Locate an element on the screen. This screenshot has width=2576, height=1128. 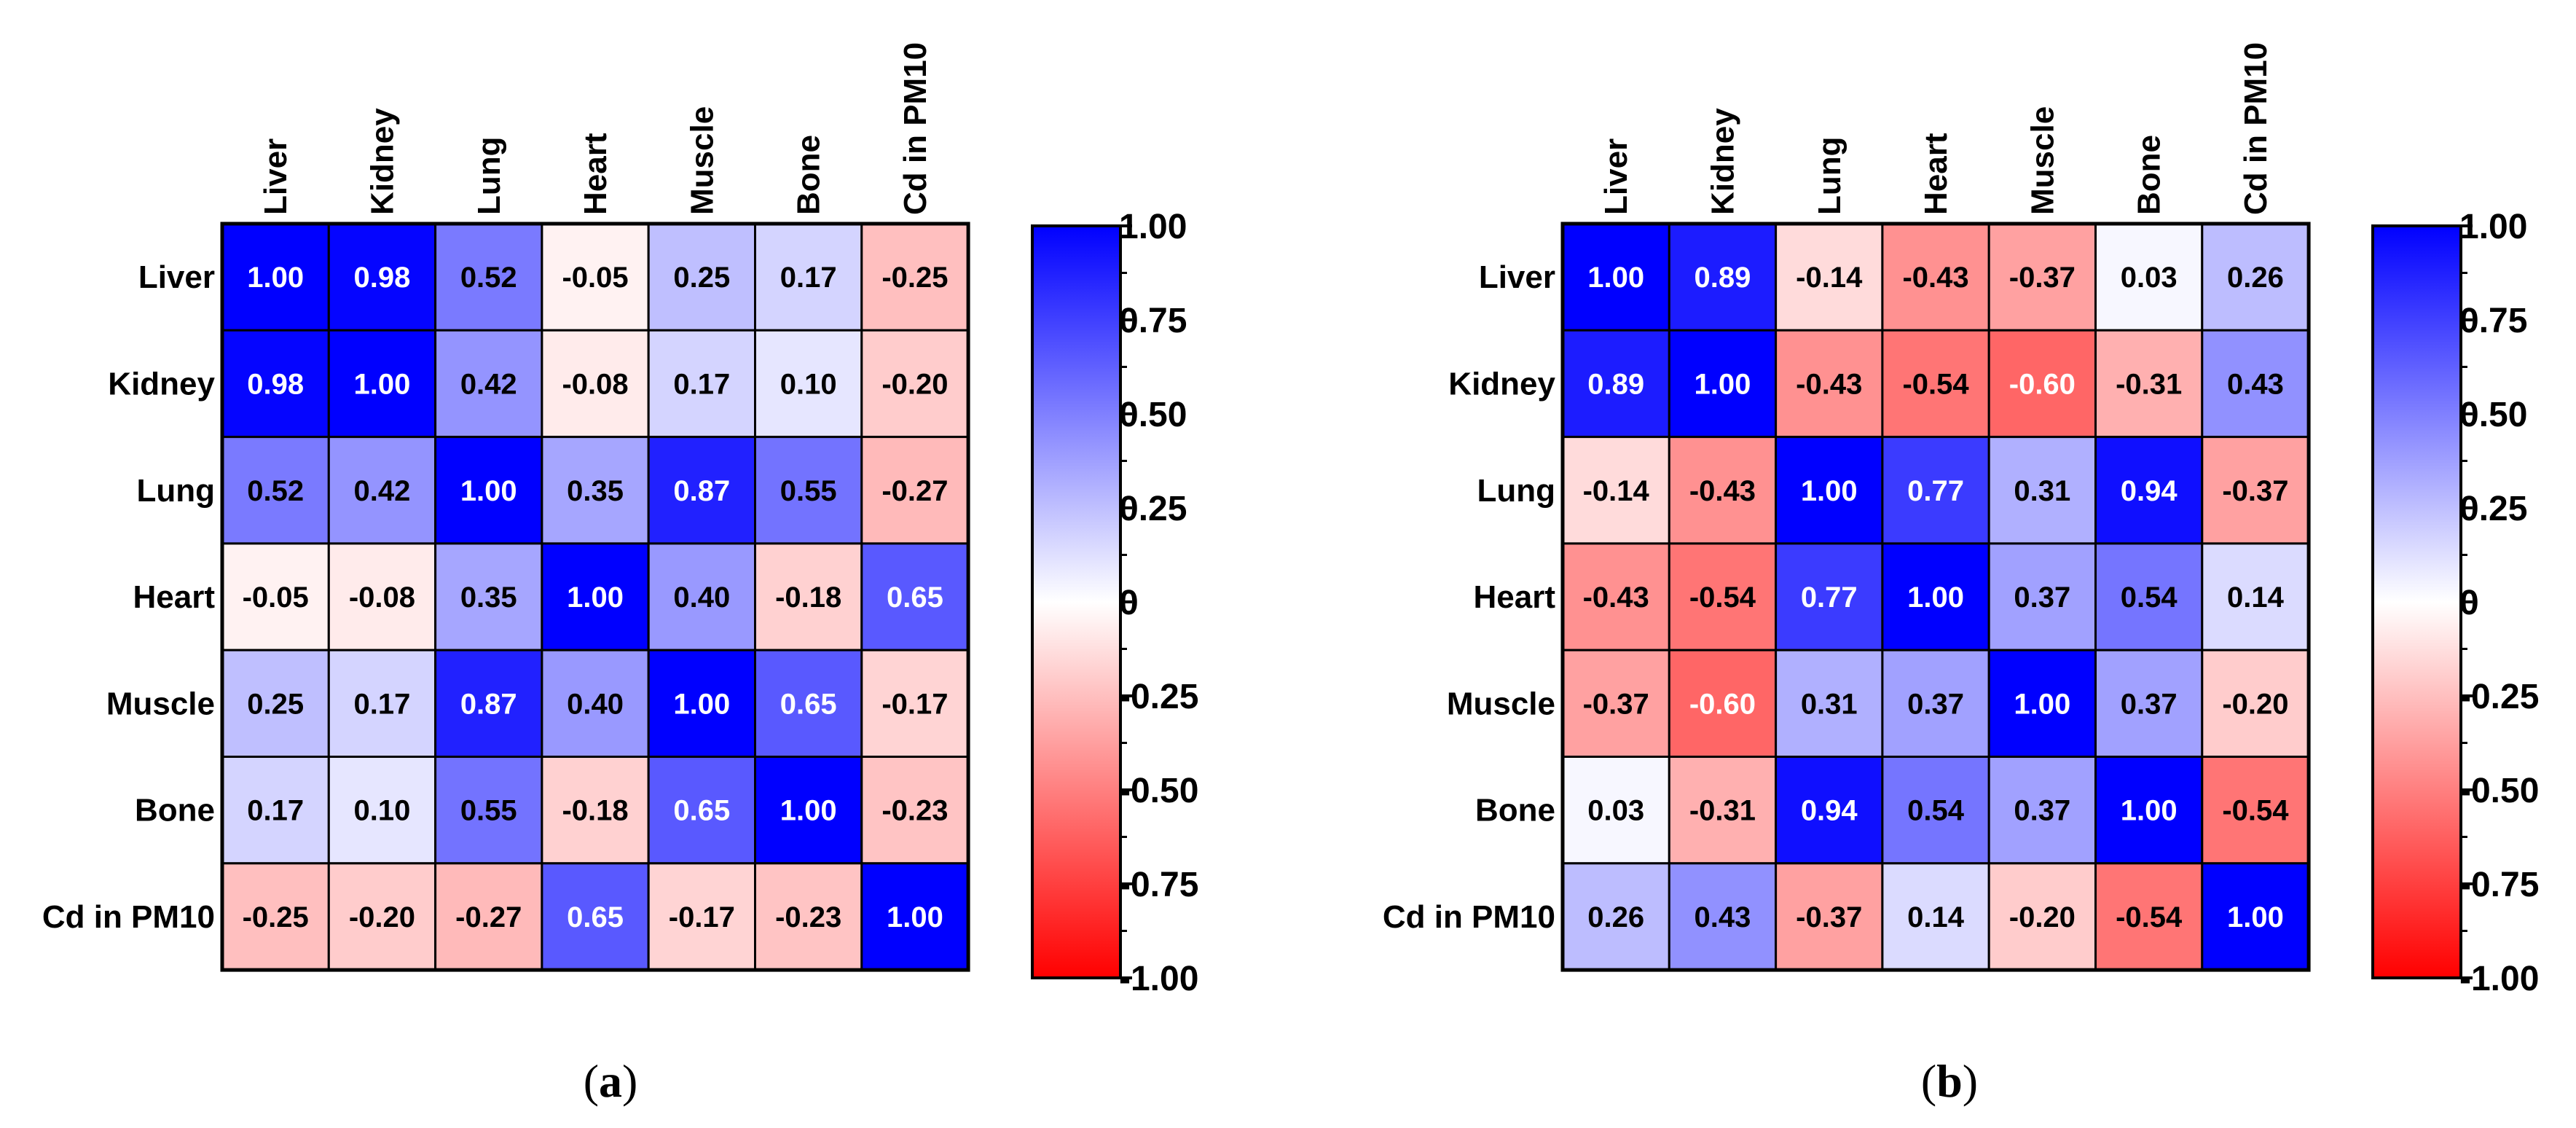
column-label-kidney: Kidney is located at coordinates (1722, 161).